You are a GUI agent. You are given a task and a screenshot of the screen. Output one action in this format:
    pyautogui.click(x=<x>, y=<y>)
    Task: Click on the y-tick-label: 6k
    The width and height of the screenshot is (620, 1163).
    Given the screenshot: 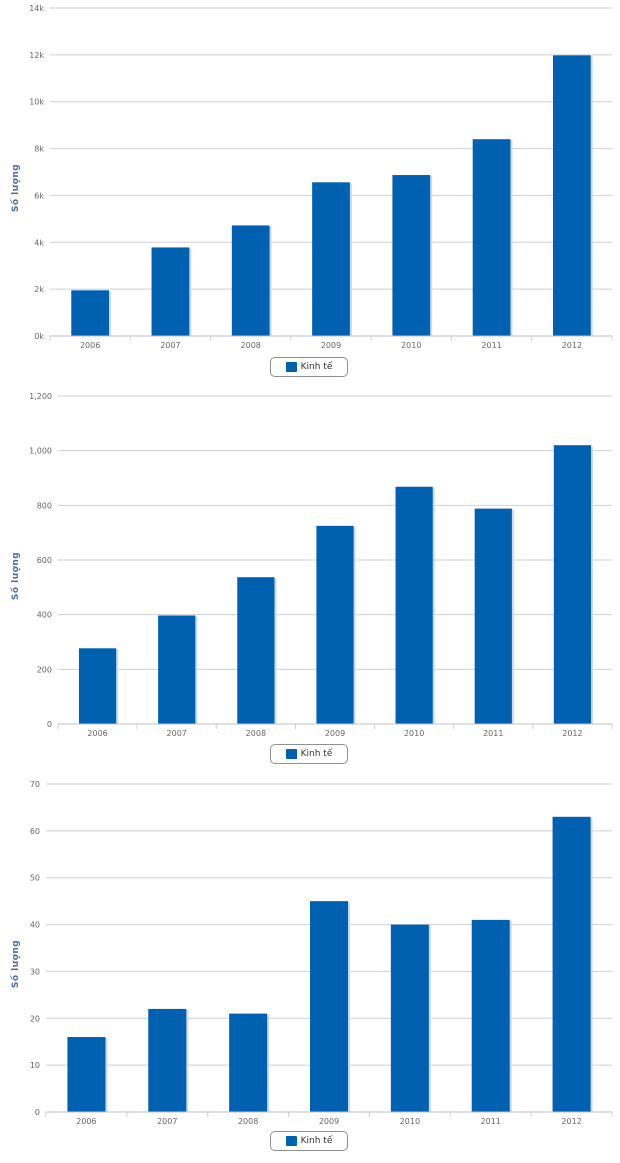 What is the action you would take?
    pyautogui.click(x=39, y=195)
    